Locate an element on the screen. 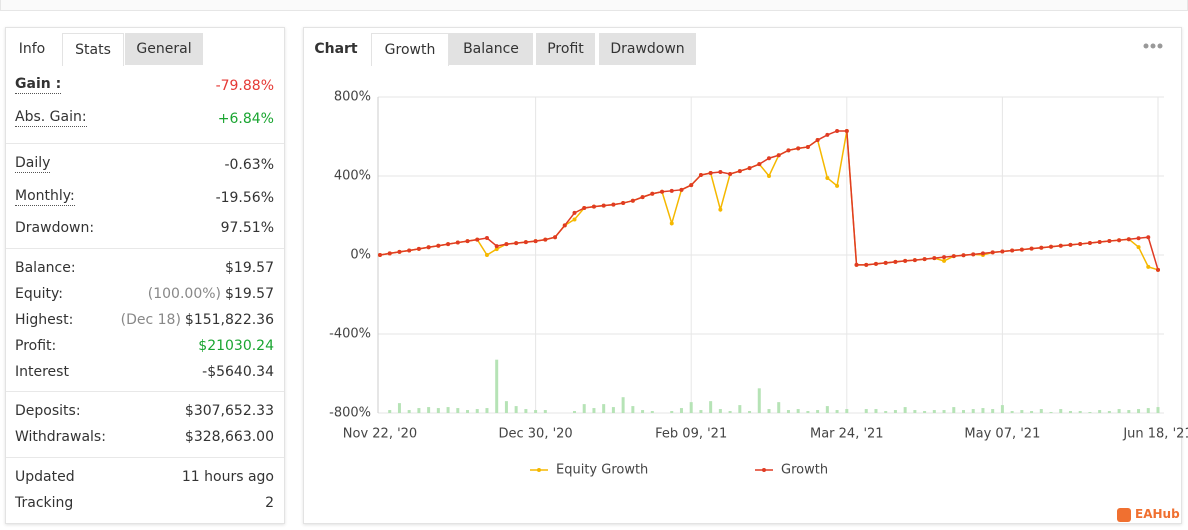 The image size is (1188, 530). stat-row: Highest: (Dec 18) $151,822.36 is located at coordinates (144, 320).